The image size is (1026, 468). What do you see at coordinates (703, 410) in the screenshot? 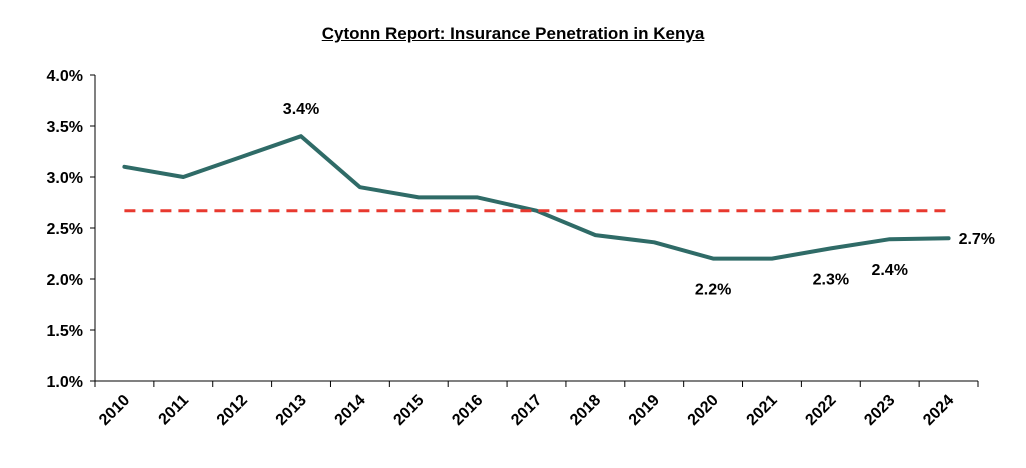
I see `x-tick-label: 2020` at bounding box center [703, 410].